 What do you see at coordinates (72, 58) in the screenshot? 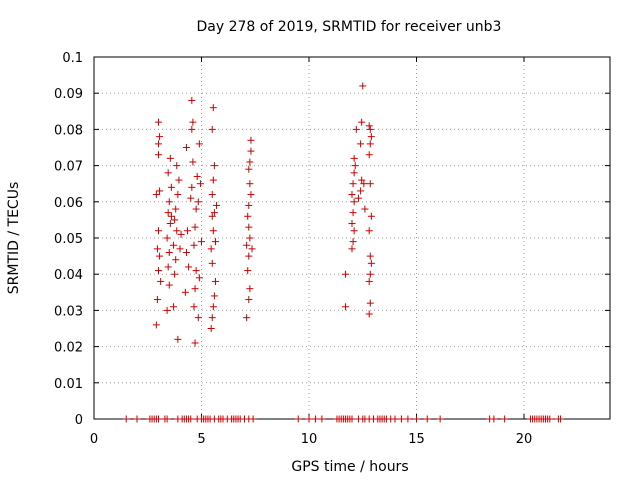
I see `y-tick-label: 0.1` at bounding box center [72, 58].